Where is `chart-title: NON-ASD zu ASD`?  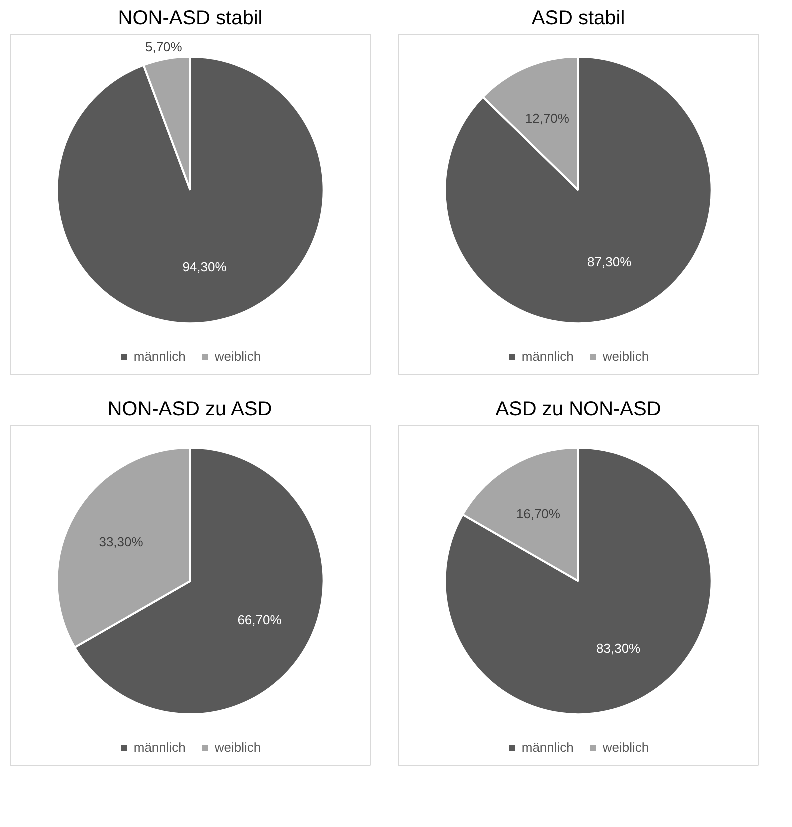 chart-title: NON-ASD zu ASD is located at coordinates (190, 409).